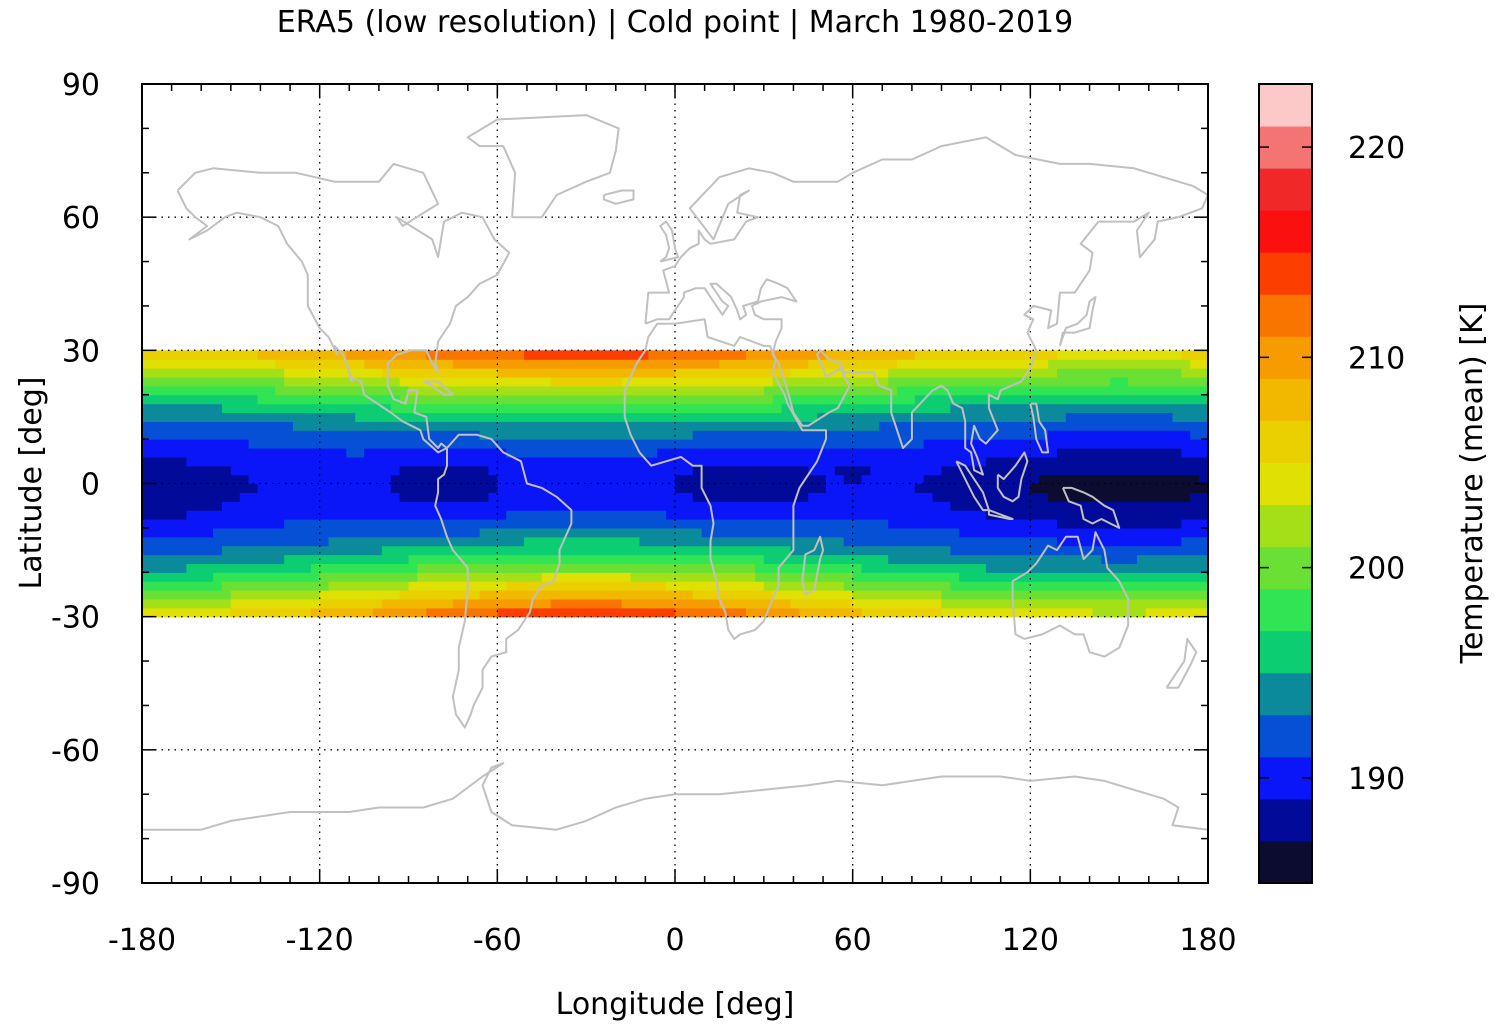 This screenshot has width=1494, height=1029. What do you see at coordinates (1472, 484) in the screenshot?
I see `colorbar-label: Temperature (mean) [K]` at bounding box center [1472, 484].